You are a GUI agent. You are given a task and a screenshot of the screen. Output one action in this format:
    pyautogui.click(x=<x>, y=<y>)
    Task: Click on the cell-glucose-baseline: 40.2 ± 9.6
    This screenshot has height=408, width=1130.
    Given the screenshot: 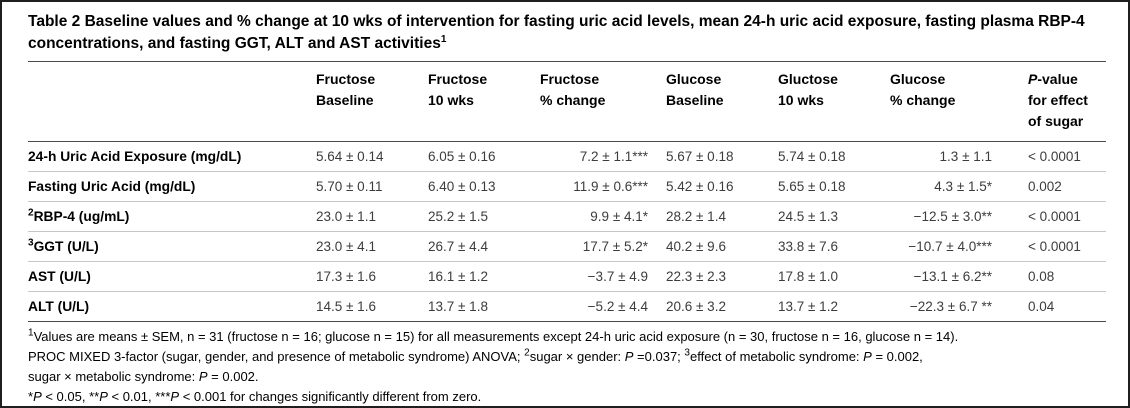 What is the action you would take?
    pyautogui.click(x=696, y=246)
    